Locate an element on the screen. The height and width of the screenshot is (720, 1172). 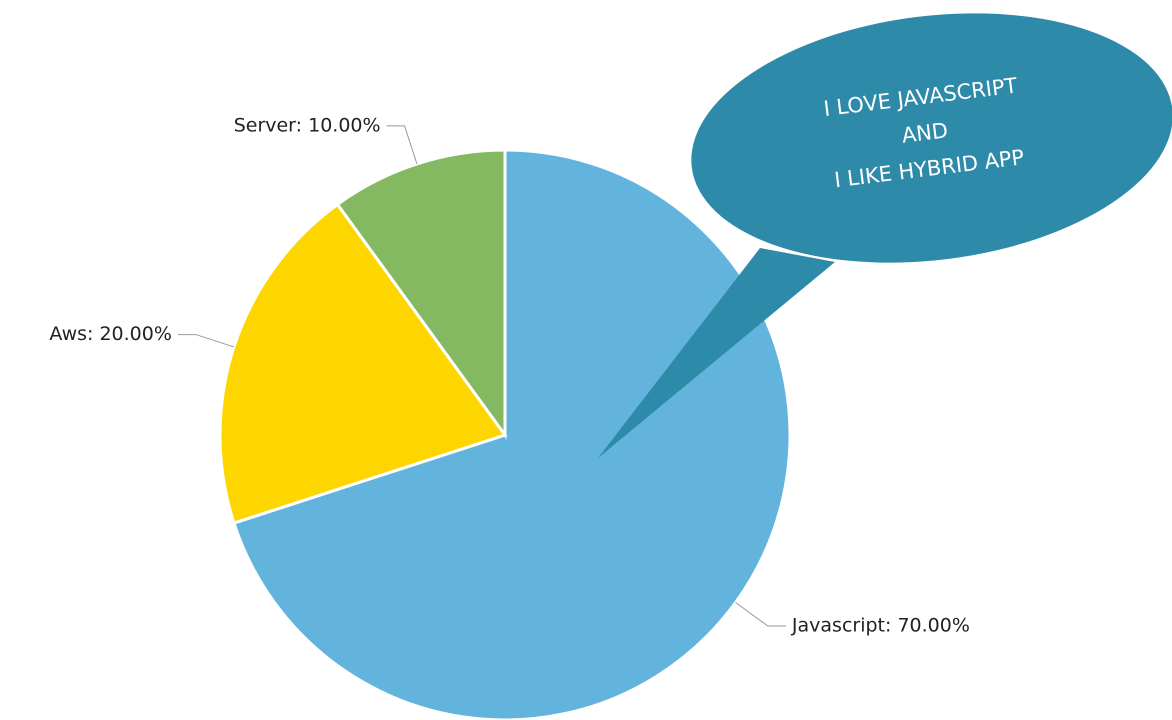
pie-slice is located at coordinates (421, 294).